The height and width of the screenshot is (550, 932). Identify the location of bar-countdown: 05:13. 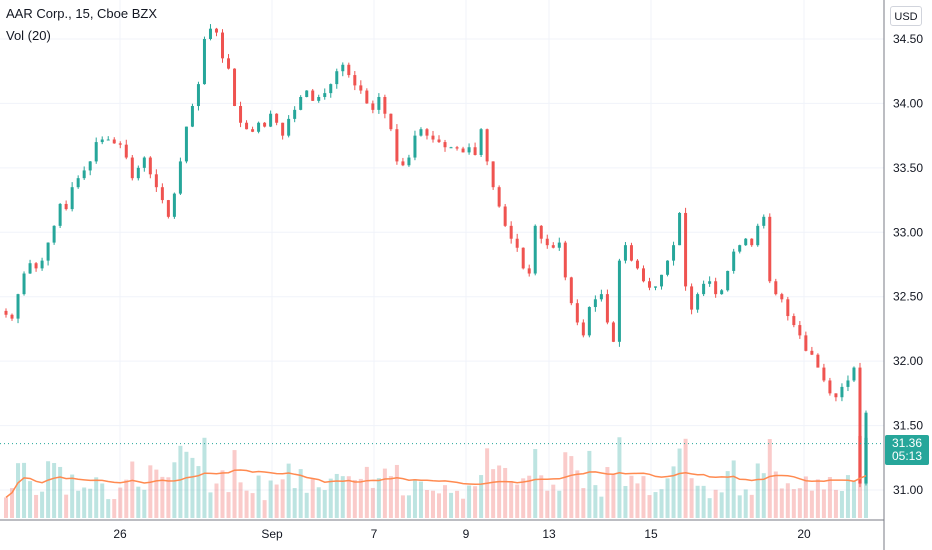
(907, 456).